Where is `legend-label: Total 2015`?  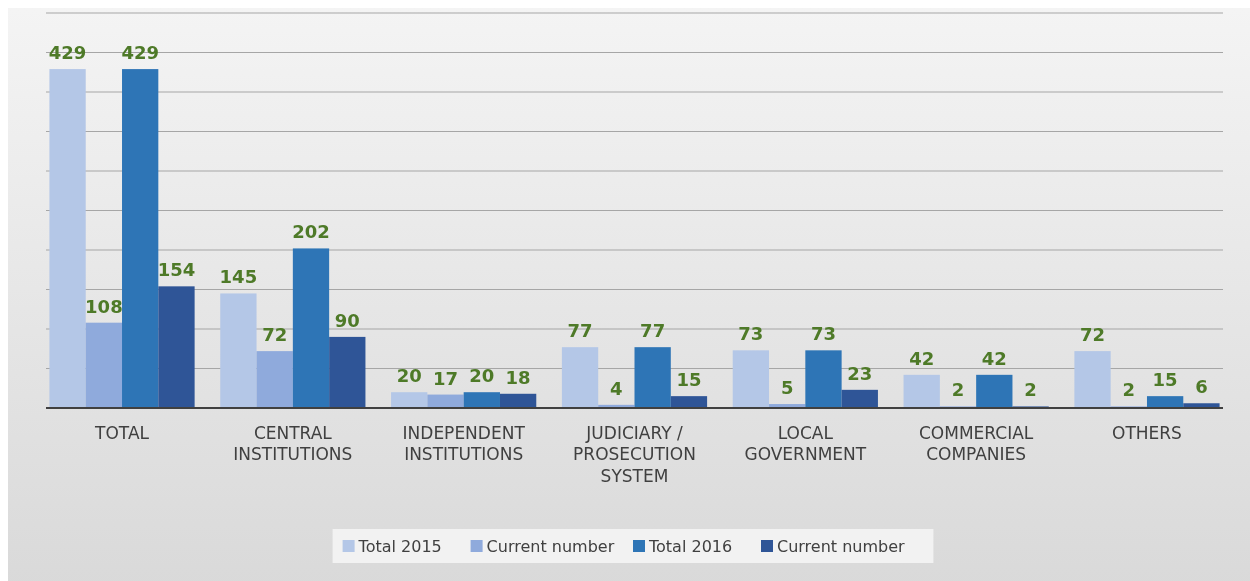
legend-label: Total 2015 is located at coordinates (399, 546).